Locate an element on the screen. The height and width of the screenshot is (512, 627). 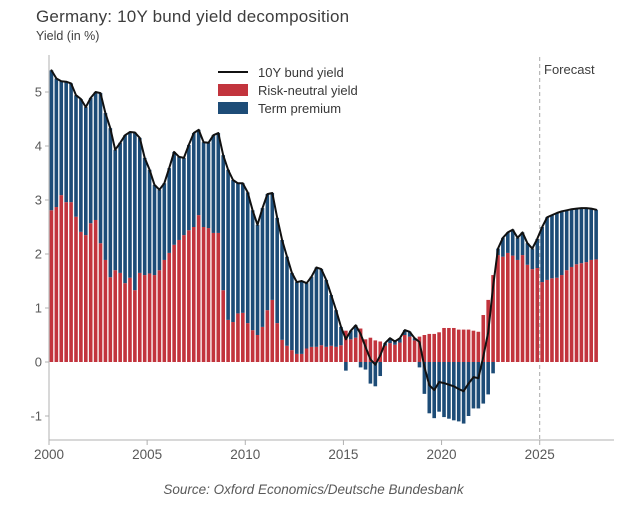
svg-text: -1 is located at coordinates (36, 416).